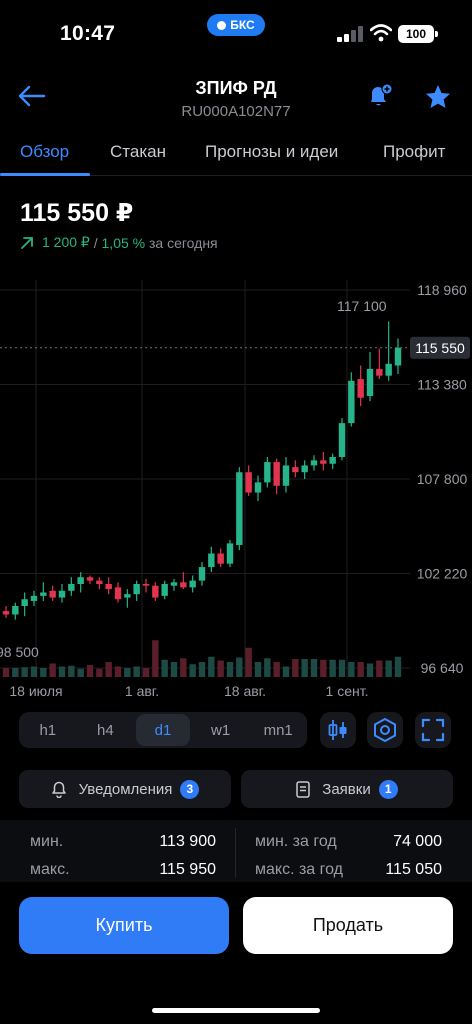  I want to click on chart-settings-button, so click(385, 730).